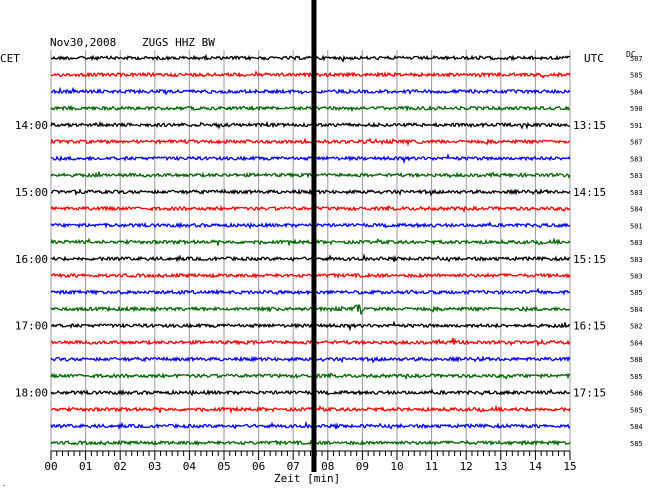 The width and height of the screenshot is (650, 494). Describe the element at coordinates (83, 42) in the screenshot. I see `date-label: Nov30,2008` at that location.